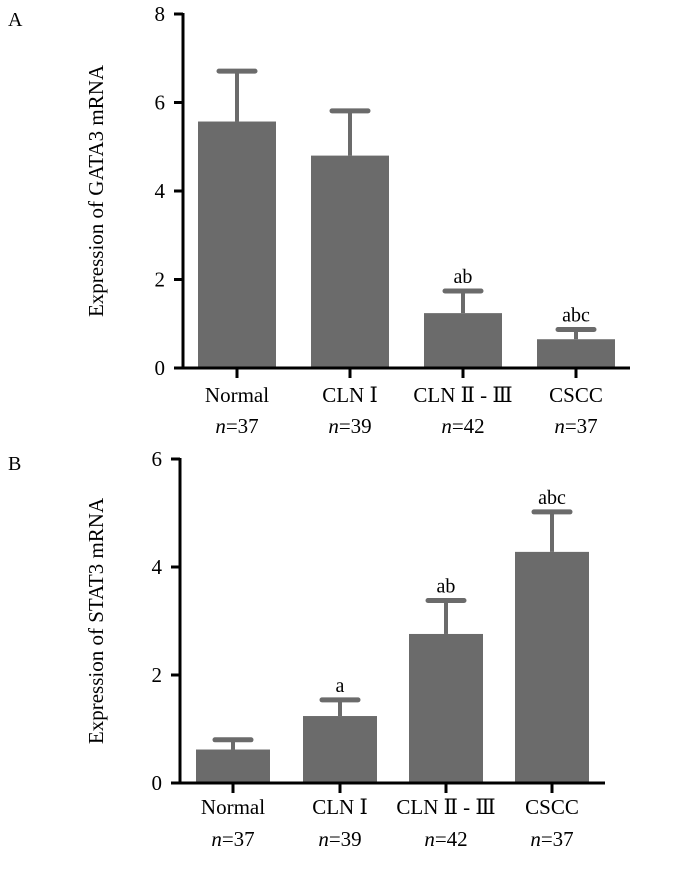 The width and height of the screenshot is (700, 870). What do you see at coordinates (160, 14) in the screenshot?
I see `y-tick-label: 8` at bounding box center [160, 14].